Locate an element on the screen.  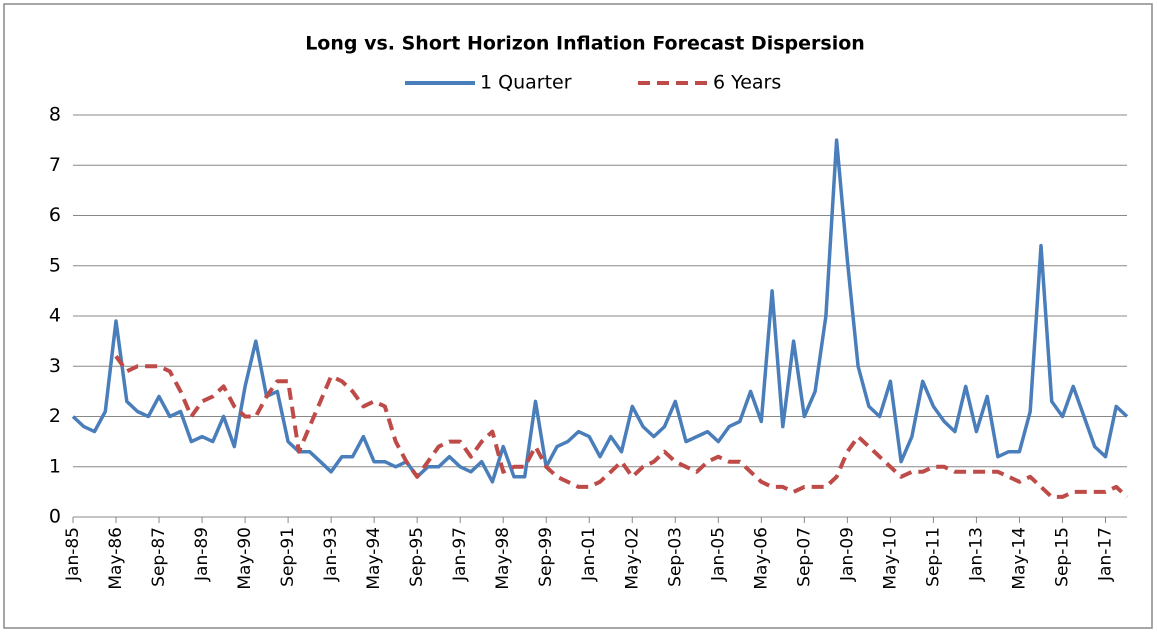
x-tick-label: May-90 is located at coordinates (245, 558).